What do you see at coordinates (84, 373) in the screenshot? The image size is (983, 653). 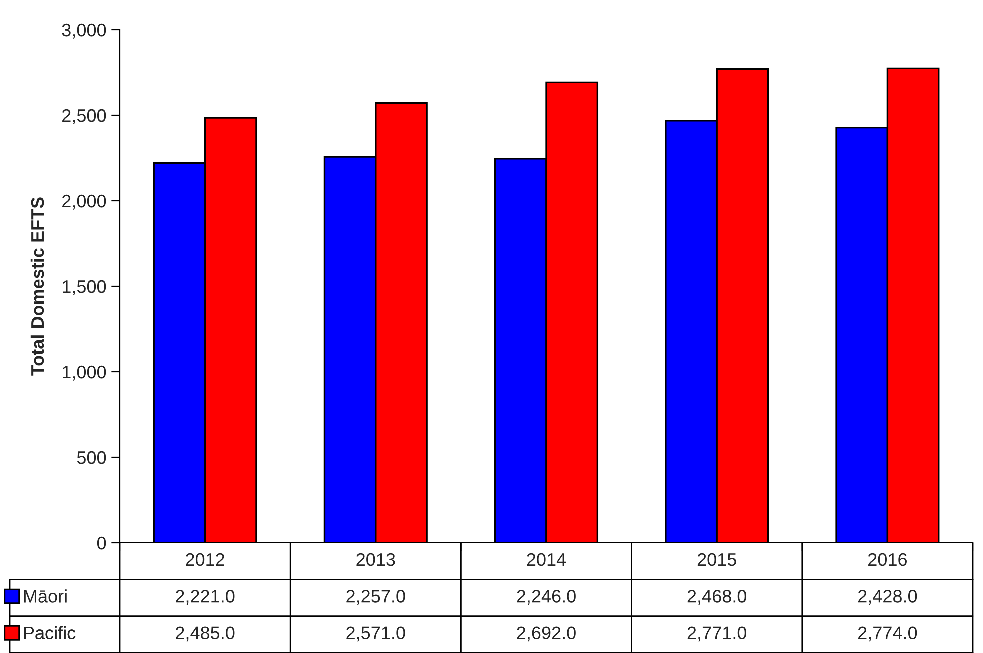 I see `y-tick-label: 1,000` at bounding box center [84, 373].